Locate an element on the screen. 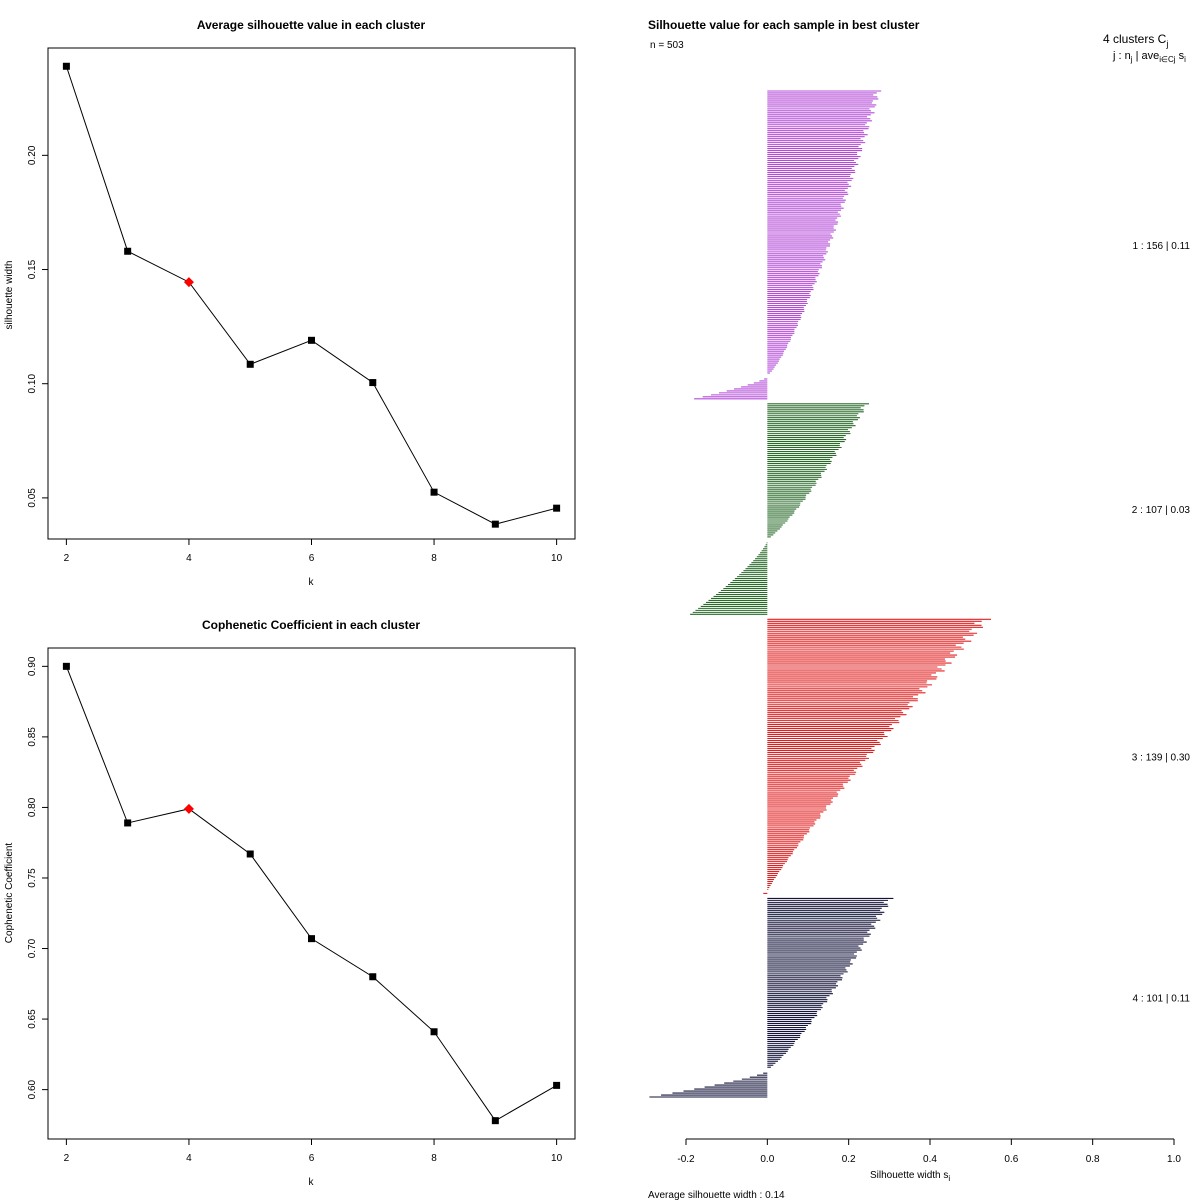 The height and width of the screenshot is (1200, 1200). chart3-xtick-label: 0.4 is located at coordinates (930, 1159).